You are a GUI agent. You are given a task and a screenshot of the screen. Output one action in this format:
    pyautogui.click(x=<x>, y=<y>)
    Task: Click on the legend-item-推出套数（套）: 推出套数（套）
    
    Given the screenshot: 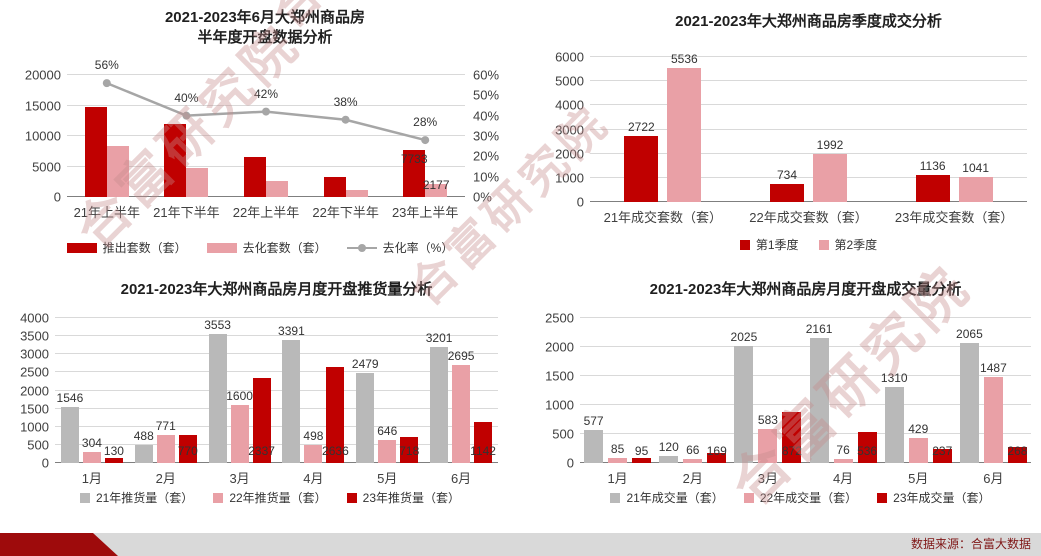 What is the action you would take?
    pyautogui.click(x=126, y=247)
    